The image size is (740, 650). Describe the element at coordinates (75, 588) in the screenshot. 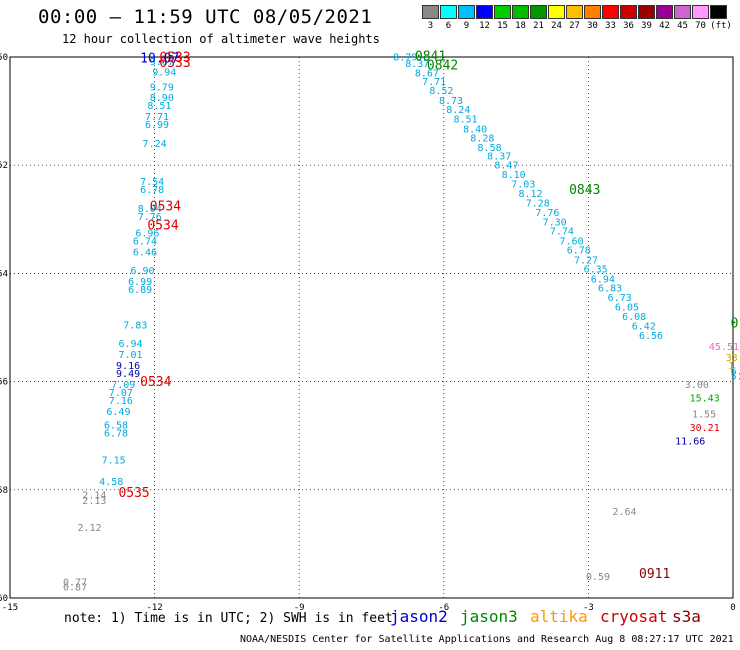

I see `wave-height-label: 0.87` at that location.